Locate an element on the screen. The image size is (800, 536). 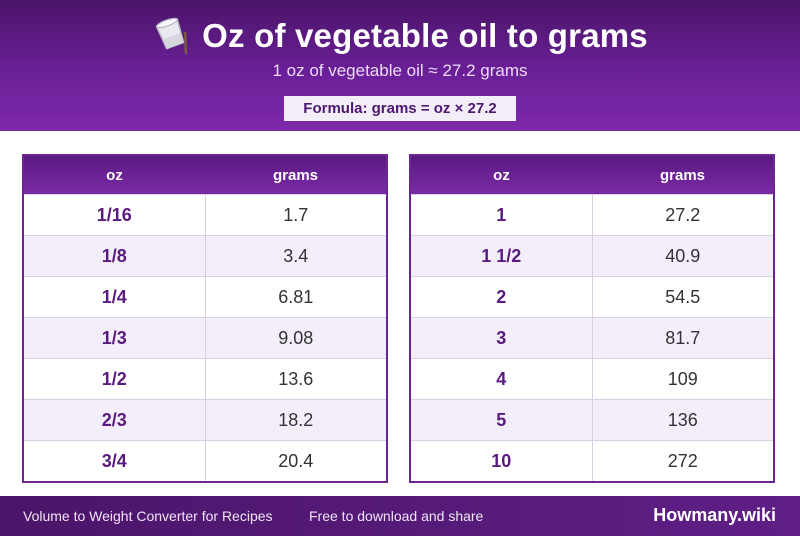
grams-cell: 109 is located at coordinates (682, 378).